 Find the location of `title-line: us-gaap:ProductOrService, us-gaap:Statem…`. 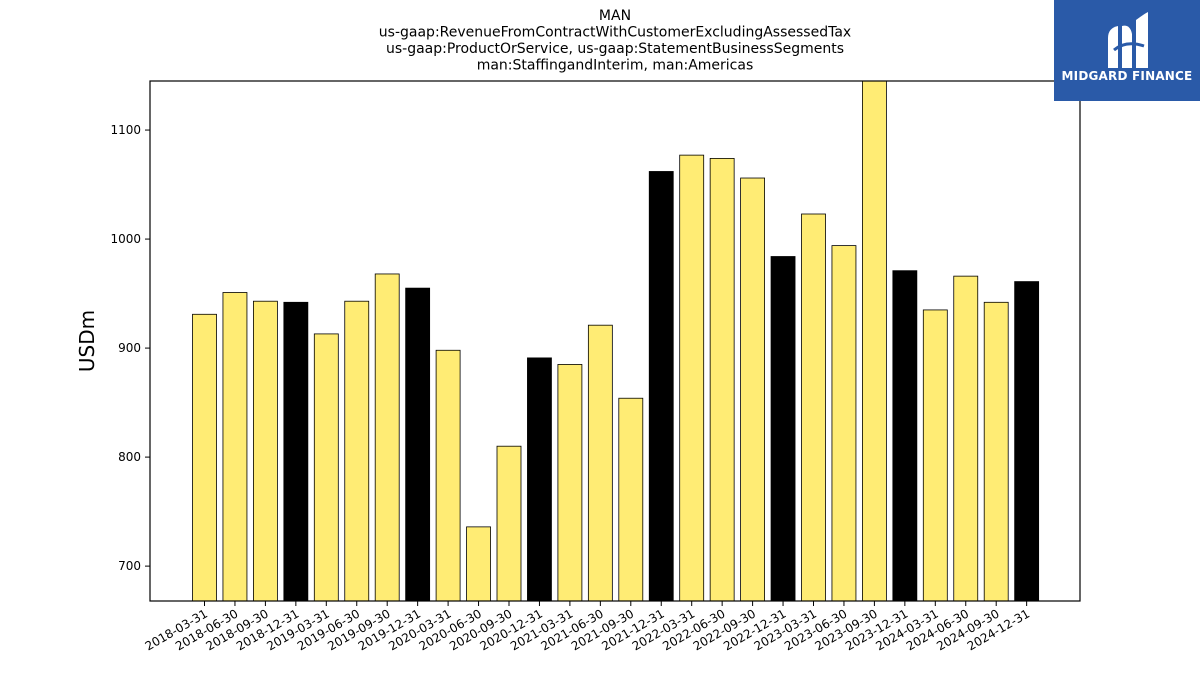

title-line: us-gaap:ProductOrService, us-gaap:Statem… is located at coordinates (615, 49).